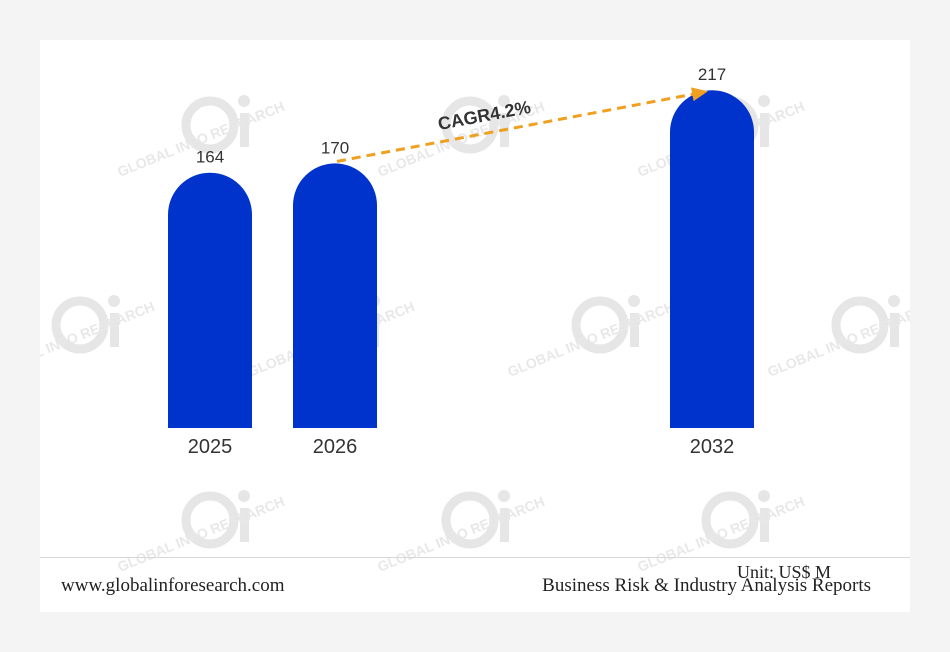 Image resolution: width=950 pixels, height=652 pixels. Describe the element at coordinates (712, 259) in the screenshot. I see `bar-2032` at that location.